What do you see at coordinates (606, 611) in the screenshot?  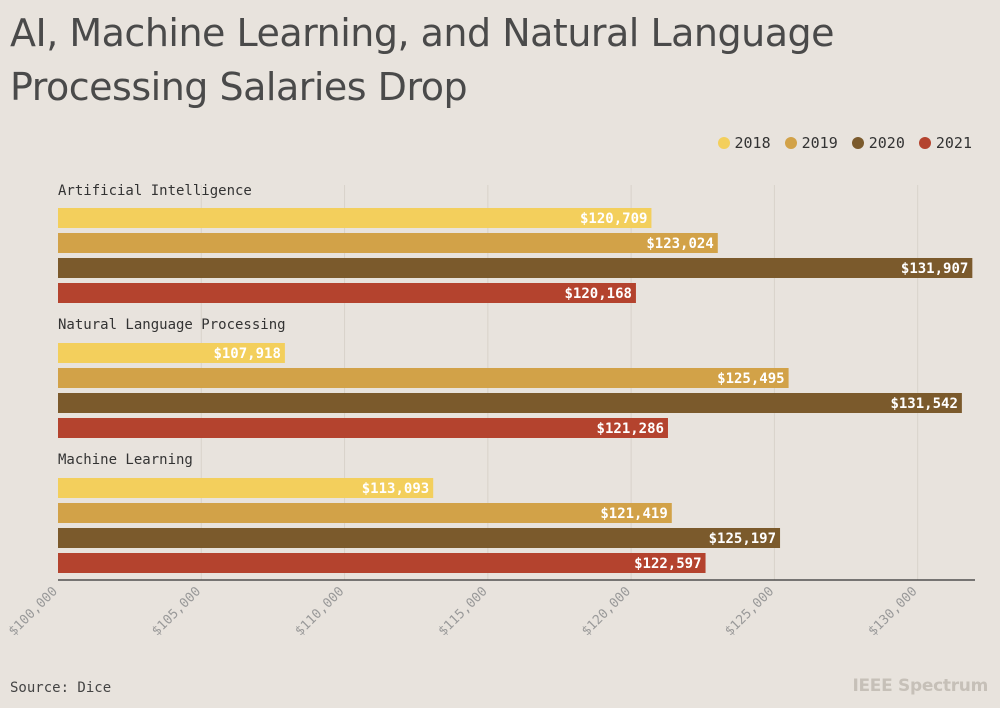 I see `x-tick-label: $120,000` at bounding box center [606, 611].